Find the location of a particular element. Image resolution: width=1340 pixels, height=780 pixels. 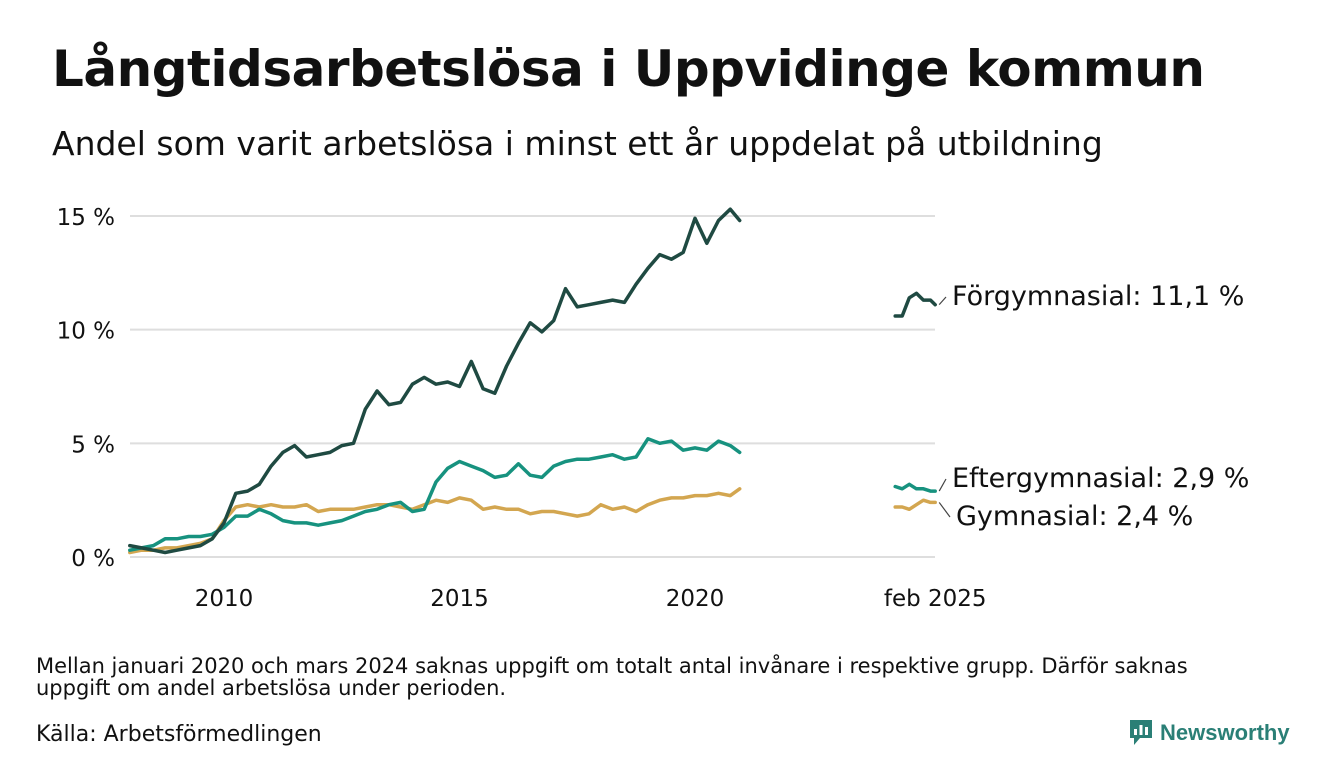

x-tick-label: 2020 is located at coordinates (695, 599).